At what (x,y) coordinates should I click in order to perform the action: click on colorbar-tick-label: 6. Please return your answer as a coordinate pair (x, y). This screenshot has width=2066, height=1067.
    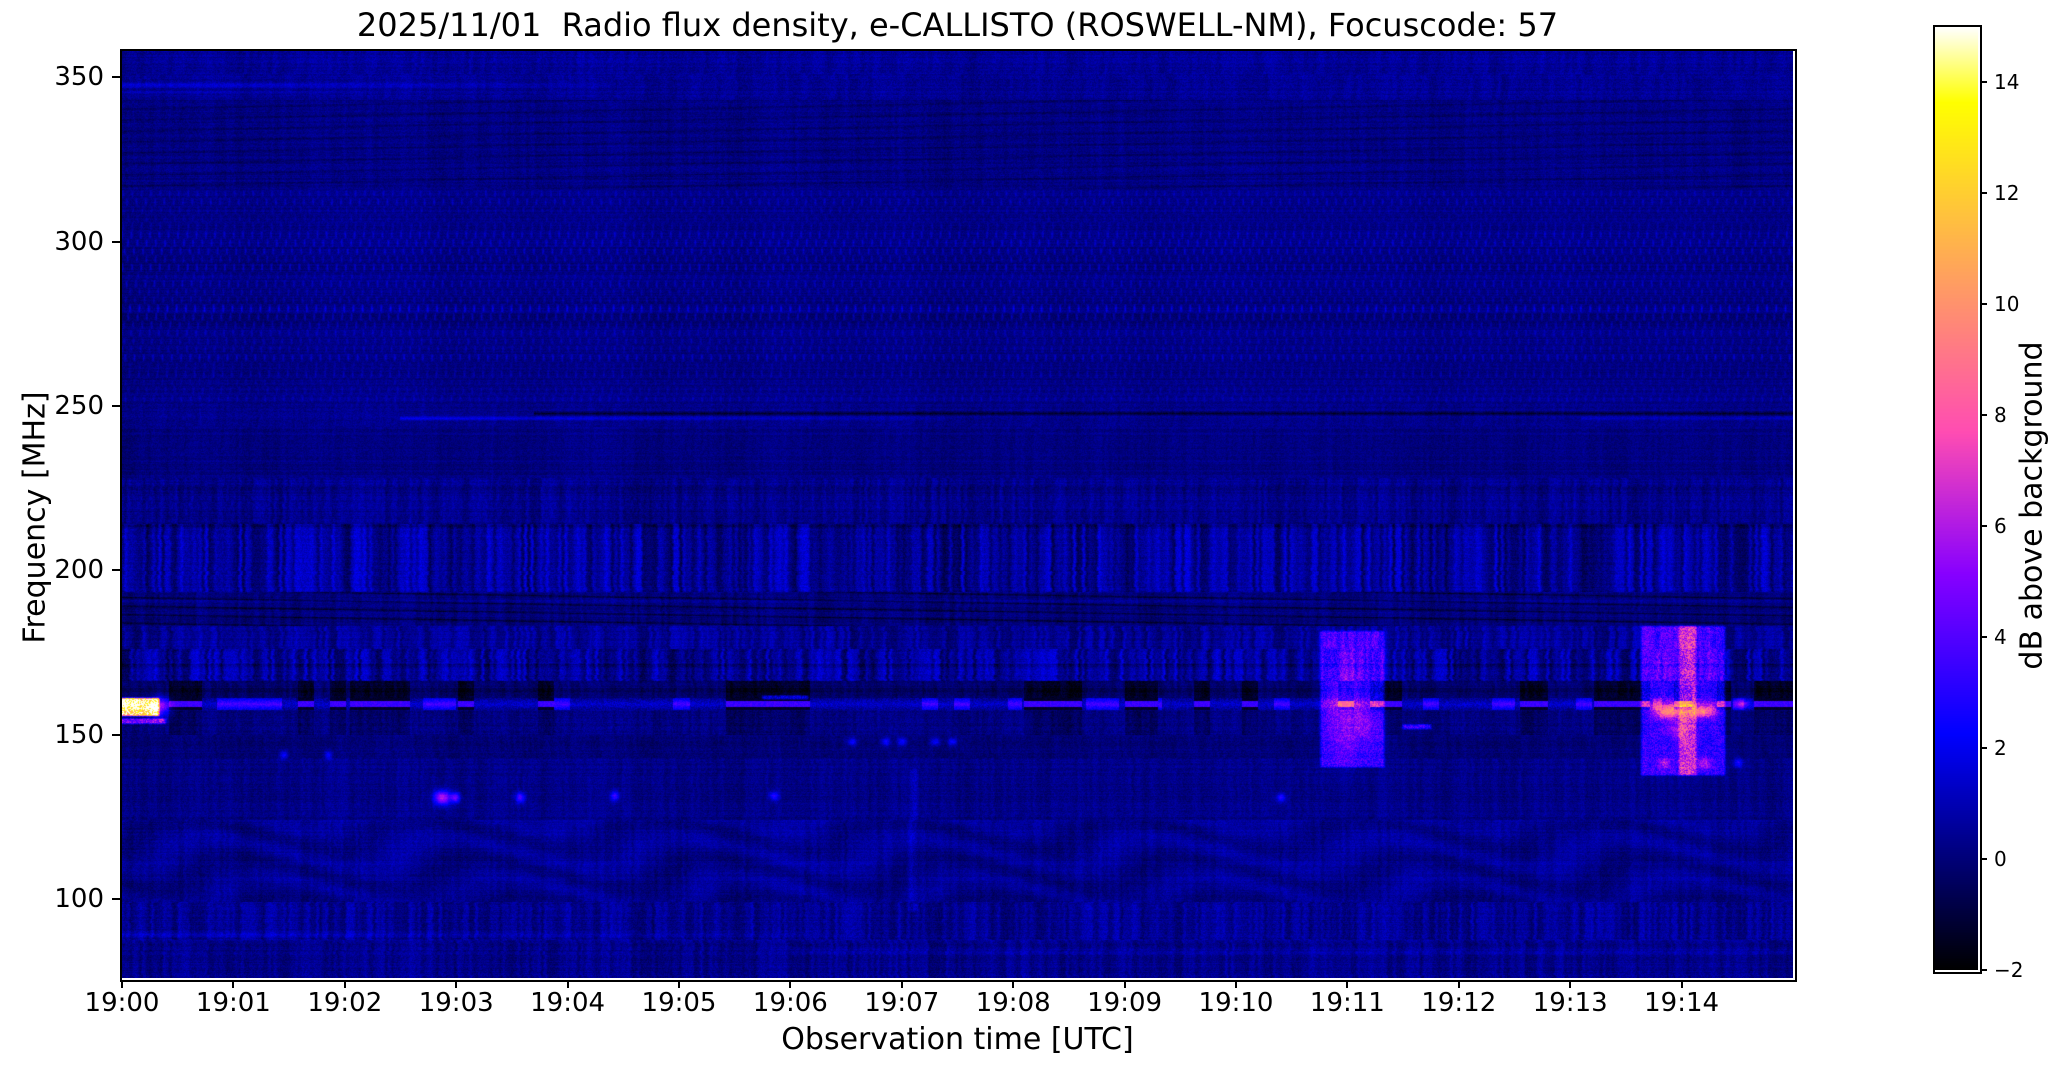
    Looking at the image, I should click on (2000, 526).